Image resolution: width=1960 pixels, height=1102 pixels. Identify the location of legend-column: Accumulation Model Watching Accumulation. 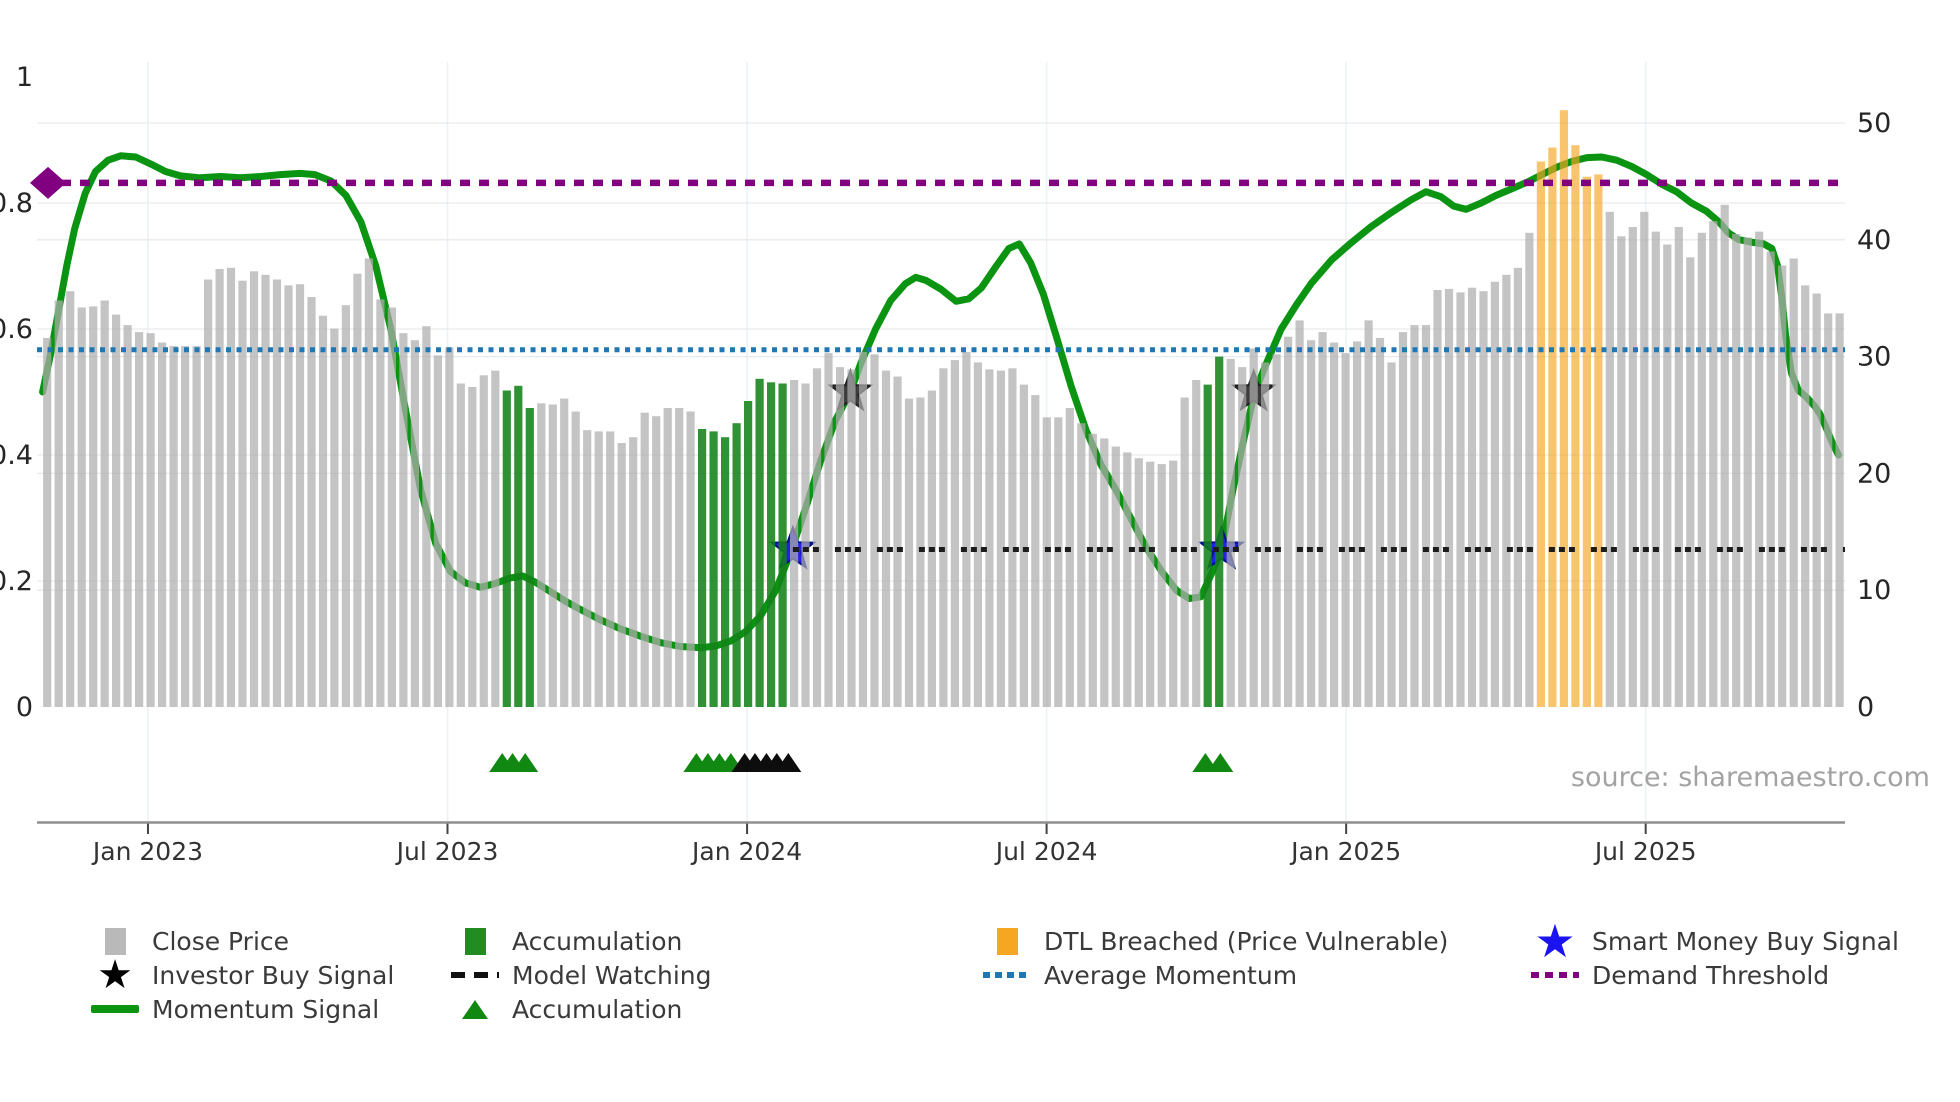
(579, 975).